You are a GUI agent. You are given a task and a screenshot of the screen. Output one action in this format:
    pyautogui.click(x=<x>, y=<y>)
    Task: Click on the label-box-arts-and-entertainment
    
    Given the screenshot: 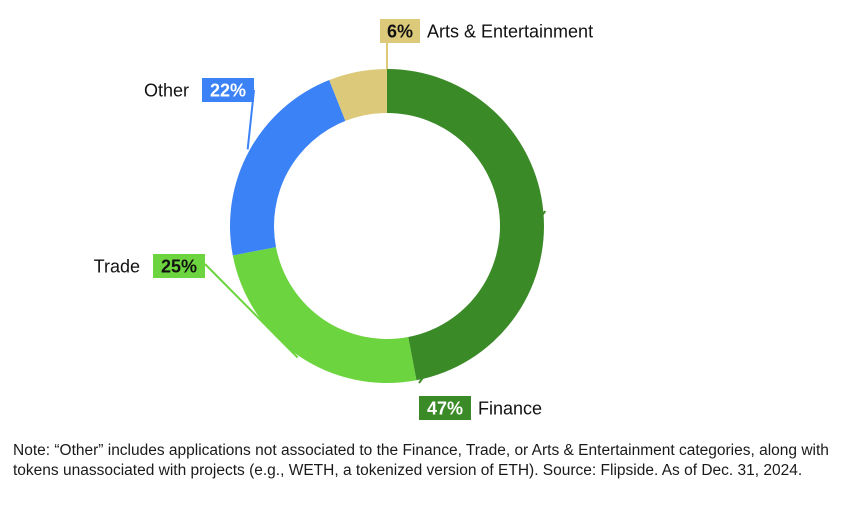 What is the action you would take?
    pyautogui.click(x=400, y=31)
    